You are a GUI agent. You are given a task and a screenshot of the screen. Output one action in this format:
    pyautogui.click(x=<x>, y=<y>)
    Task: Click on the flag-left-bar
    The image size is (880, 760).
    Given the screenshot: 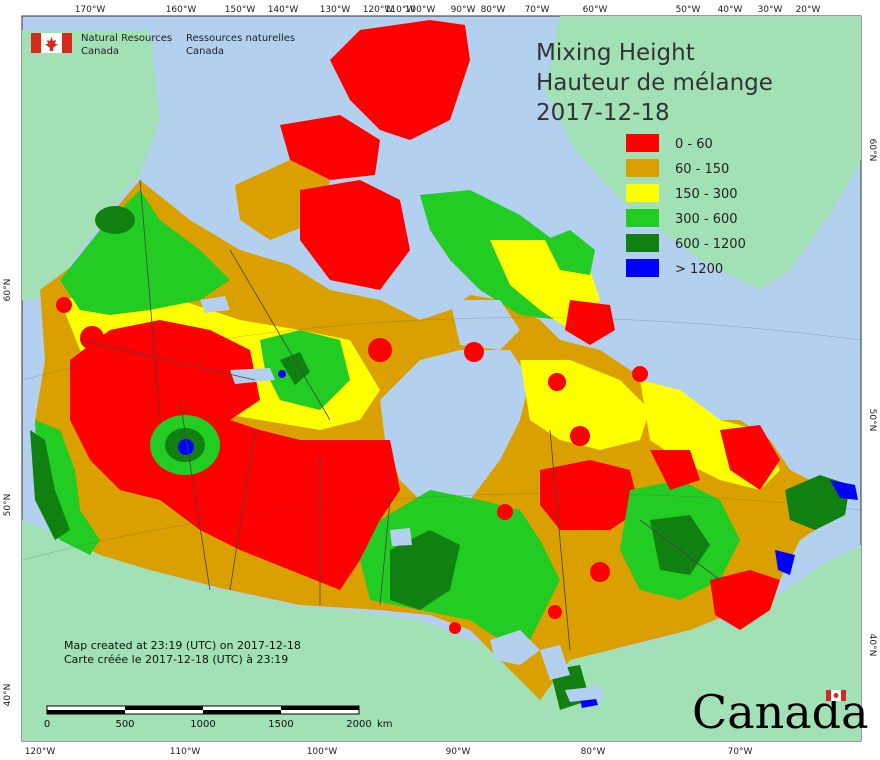 What is the action you would take?
    pyautogui.click(x=36, y=43)
    